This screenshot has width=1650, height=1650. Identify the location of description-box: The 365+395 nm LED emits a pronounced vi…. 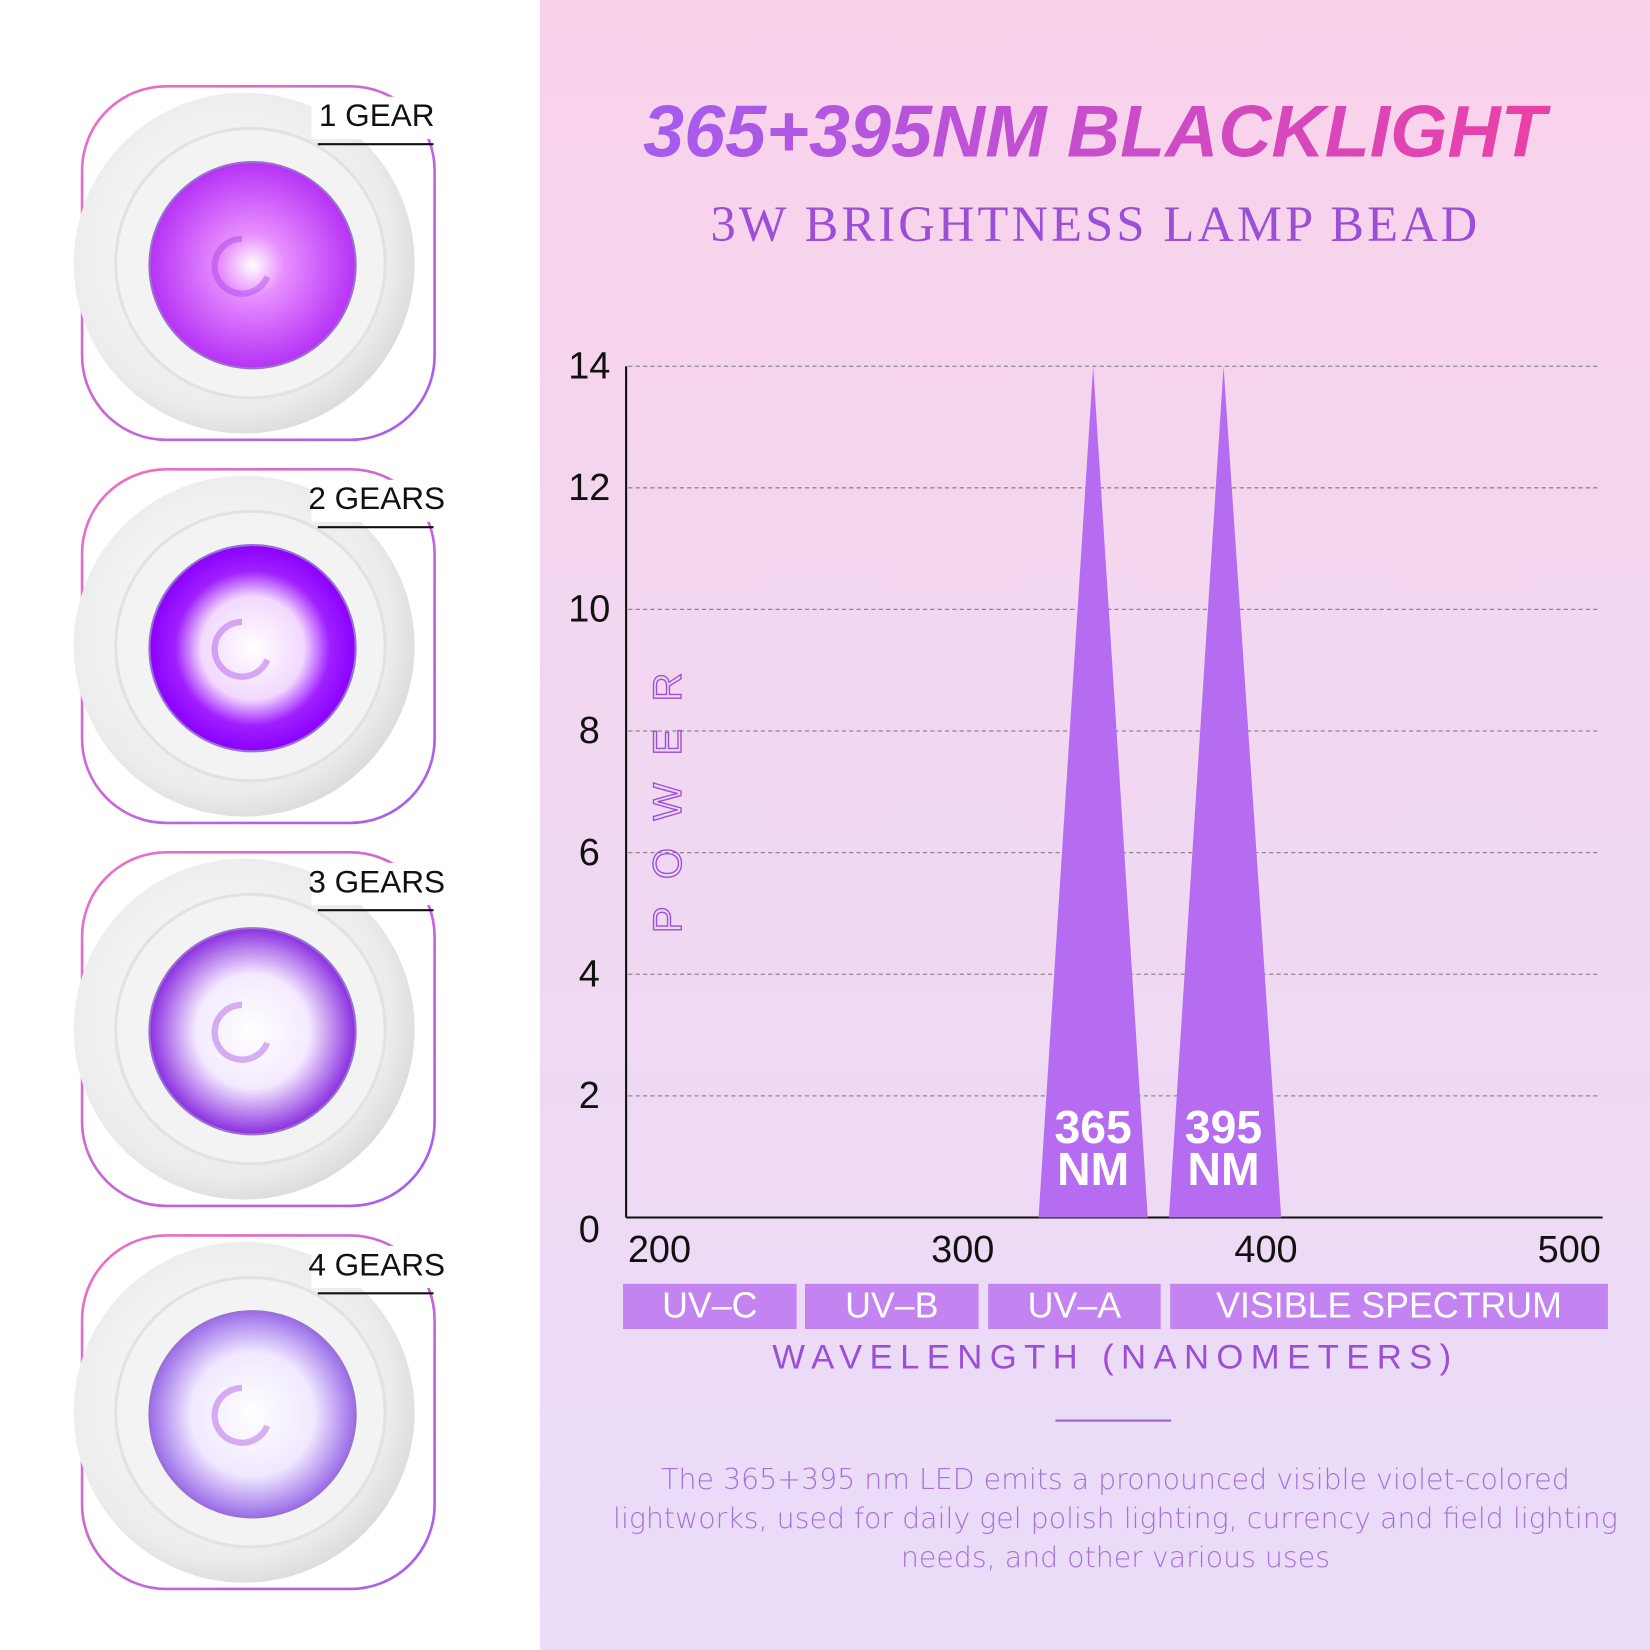
(1115, 1519).